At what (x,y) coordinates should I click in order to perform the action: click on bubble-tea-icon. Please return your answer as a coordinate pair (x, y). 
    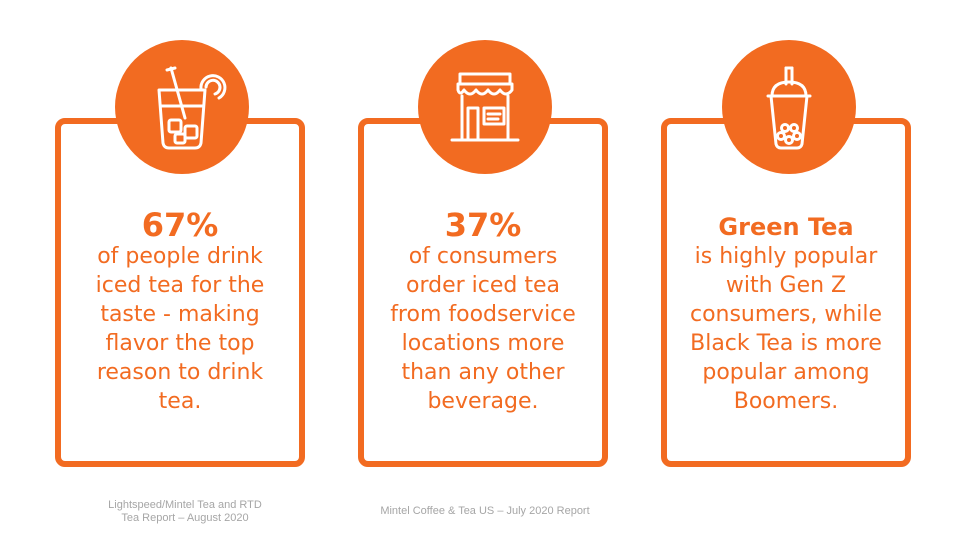
    Looking at the image, I should click on (789, 108).